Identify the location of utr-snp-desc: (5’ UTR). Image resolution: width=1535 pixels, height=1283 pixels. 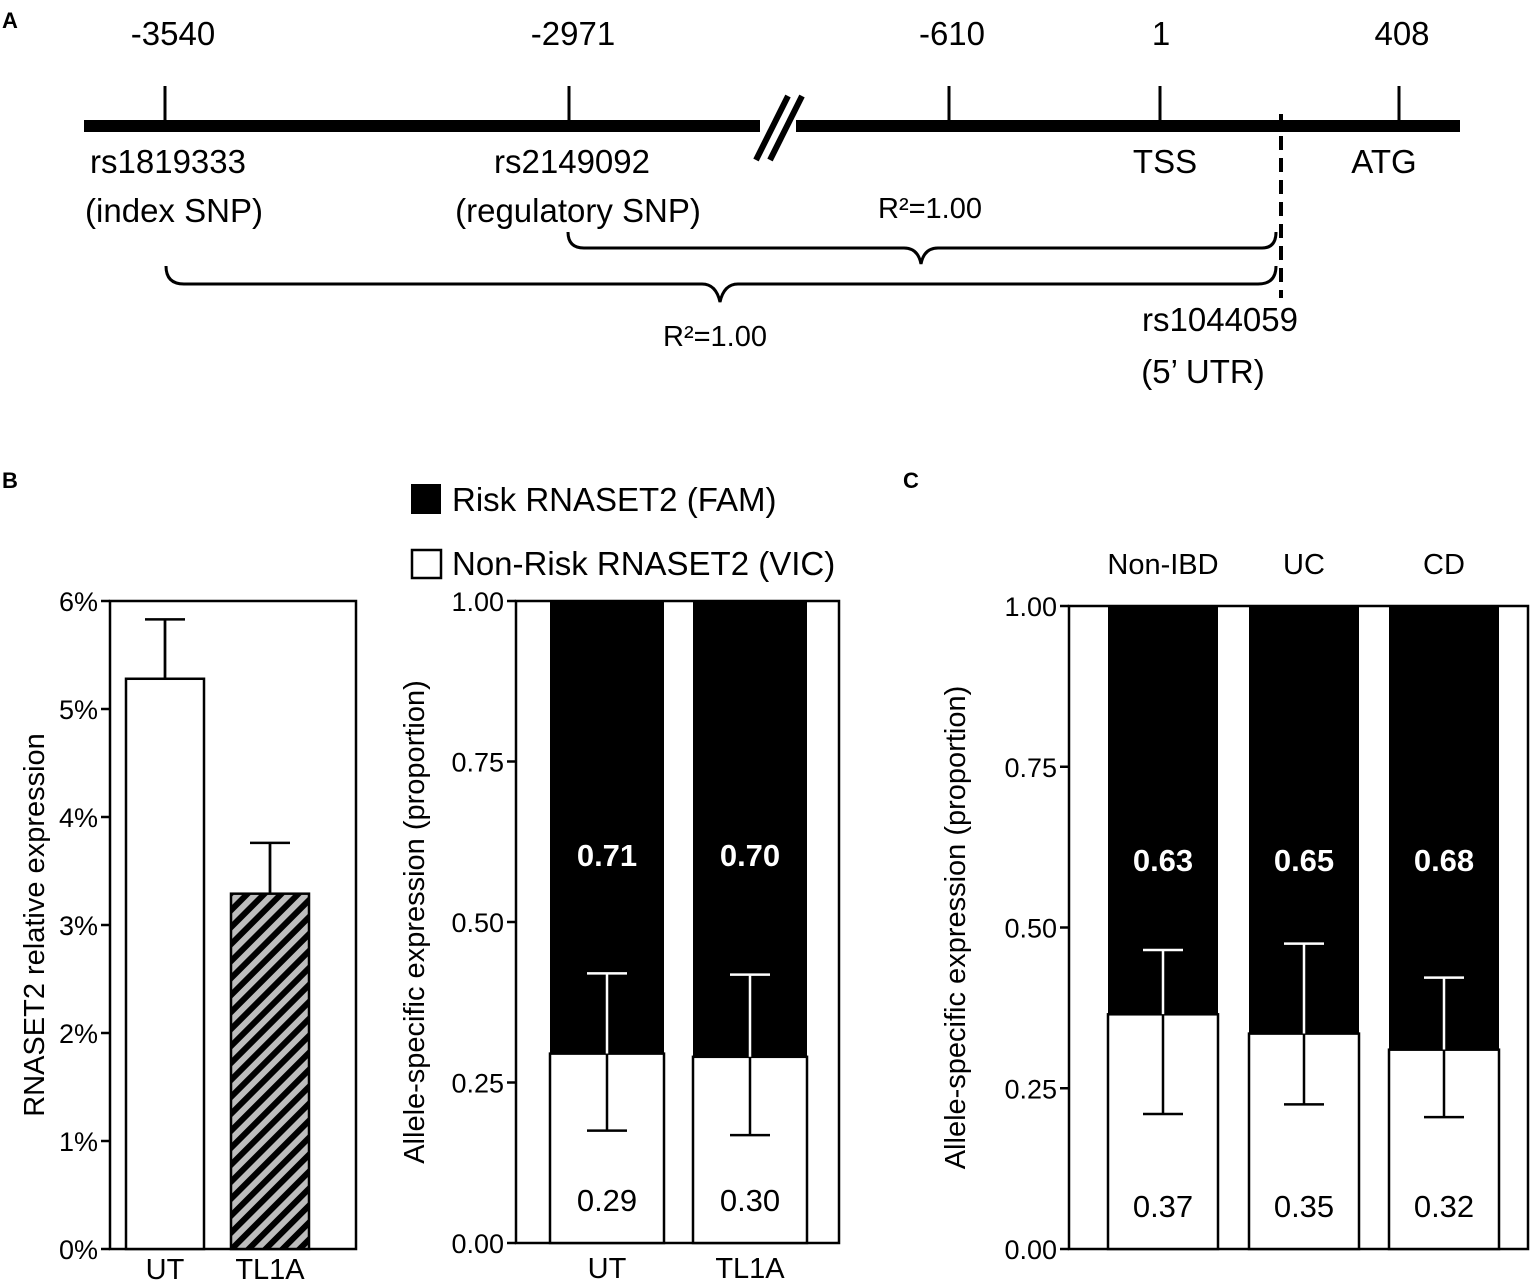
(1202, 371).